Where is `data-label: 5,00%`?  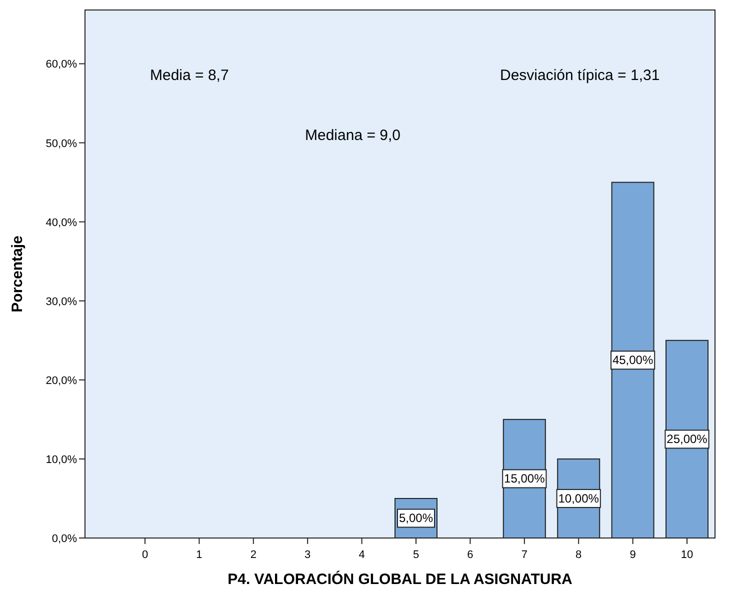
data-label: 5,00% is located at coordinates (416, 518).